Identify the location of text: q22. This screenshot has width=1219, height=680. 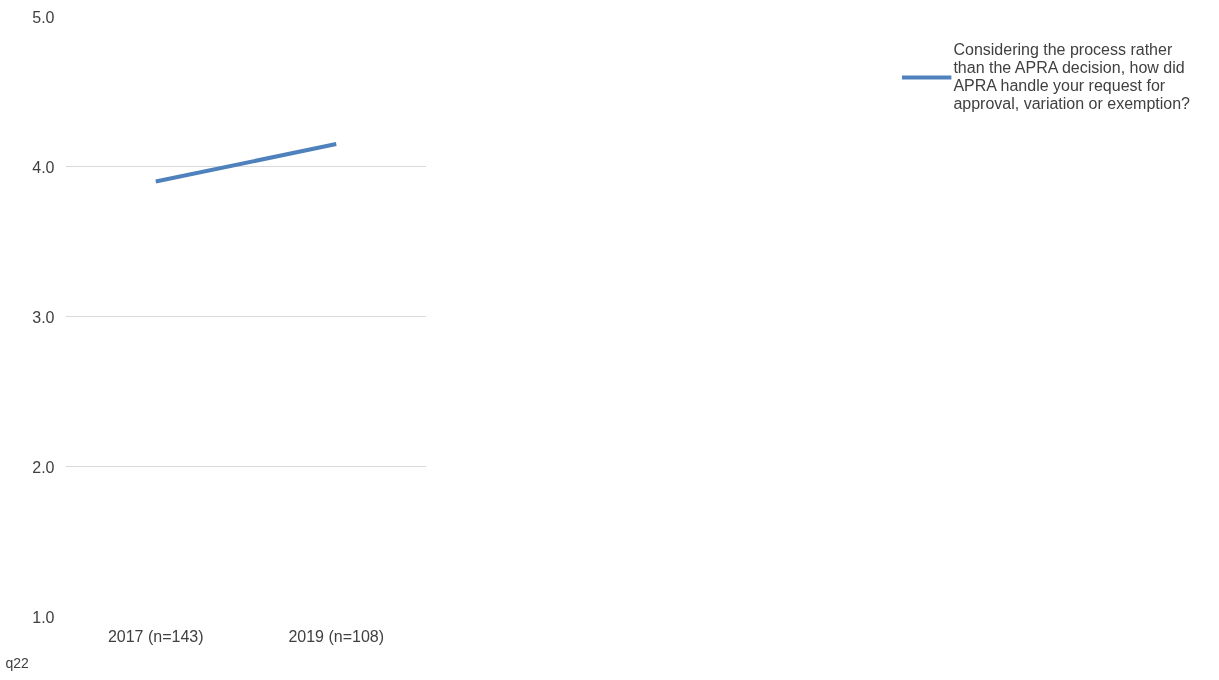
(17, 662).